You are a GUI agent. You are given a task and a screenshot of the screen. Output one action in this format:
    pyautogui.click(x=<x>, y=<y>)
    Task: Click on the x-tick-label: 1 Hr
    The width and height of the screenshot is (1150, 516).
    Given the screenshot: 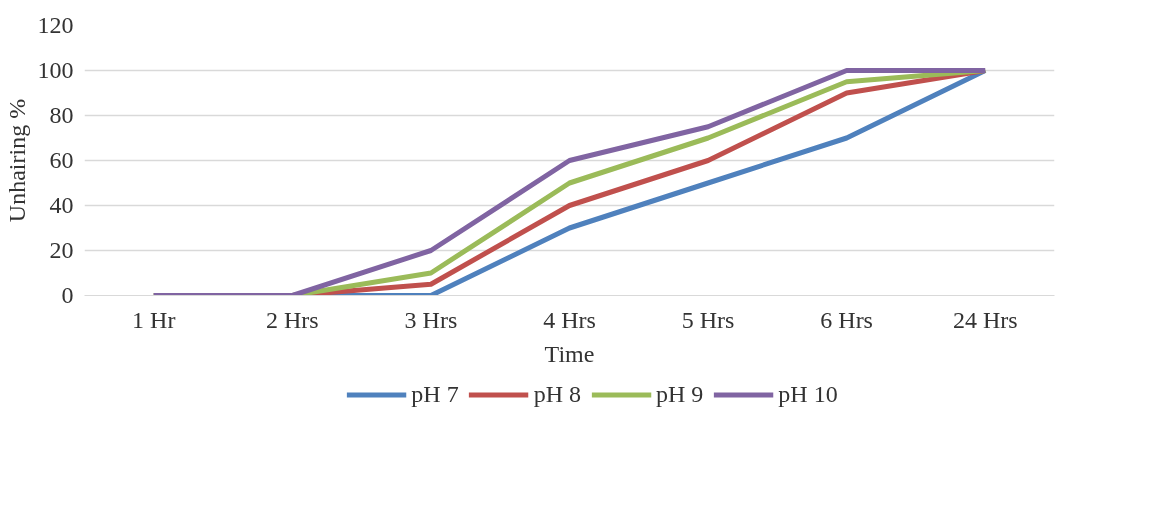 What is the action you would take?
    pyautogui.click(x=154, y=319)
    